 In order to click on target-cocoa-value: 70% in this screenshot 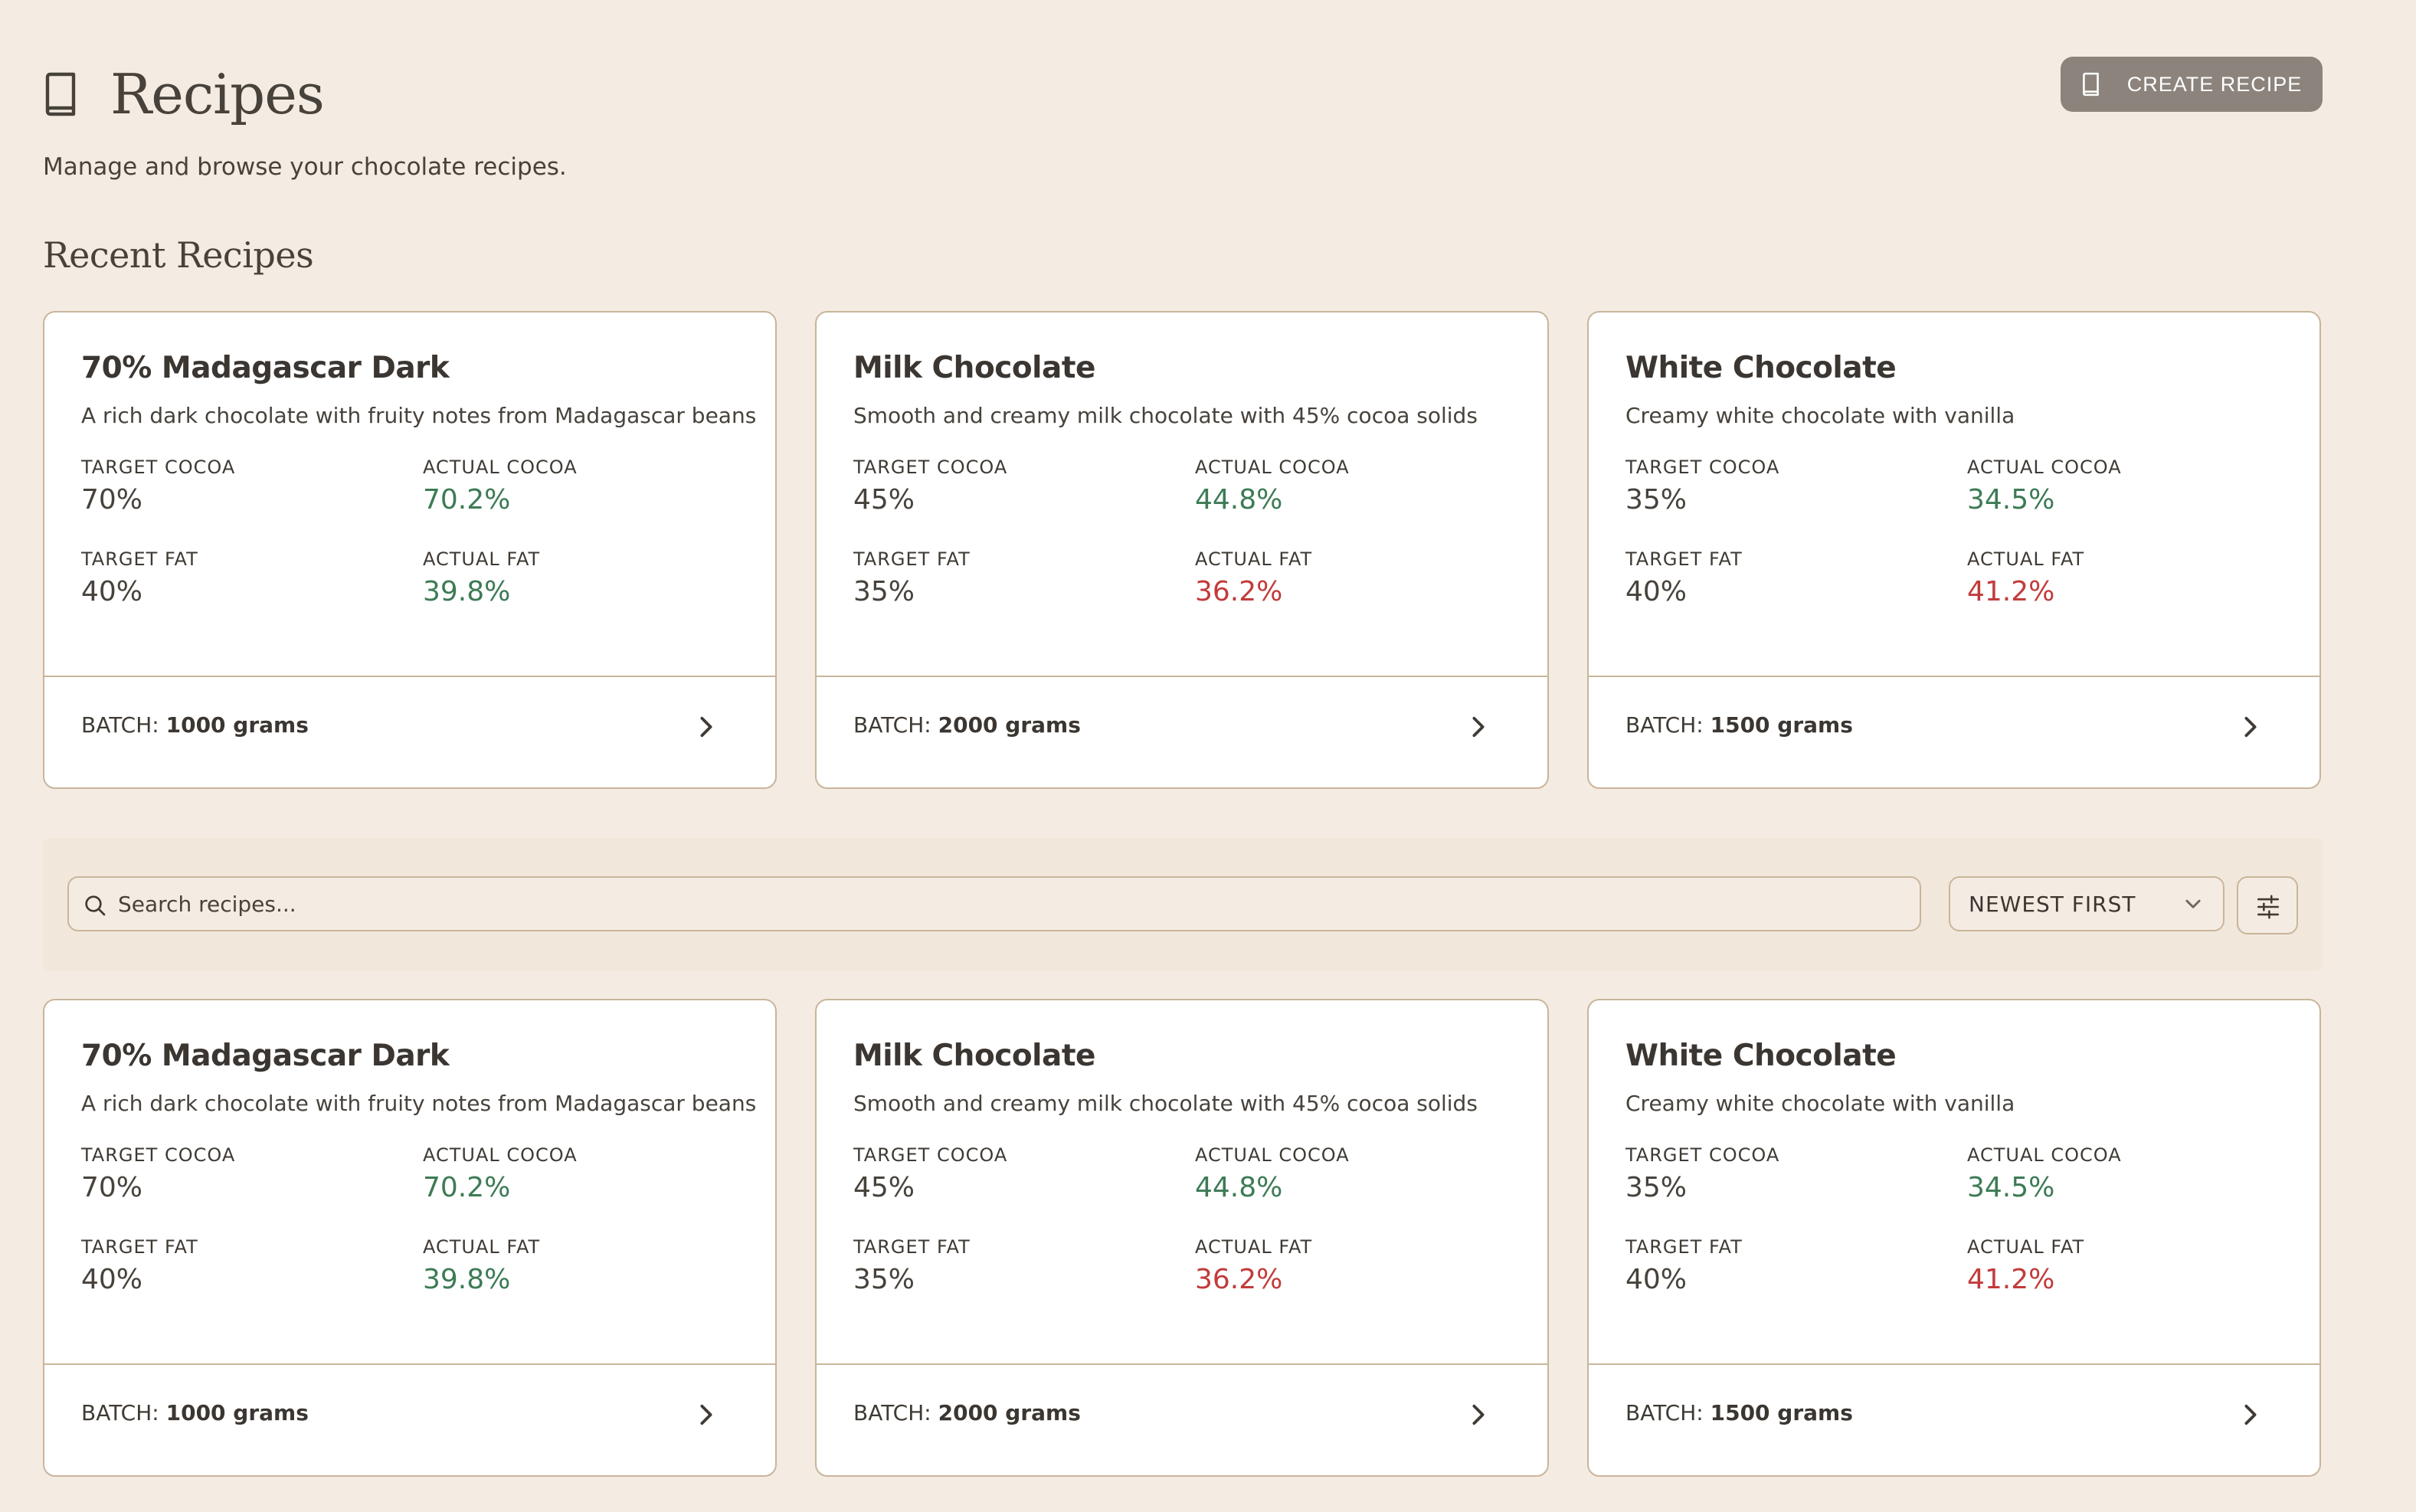, I will do `click(112, 499)`.